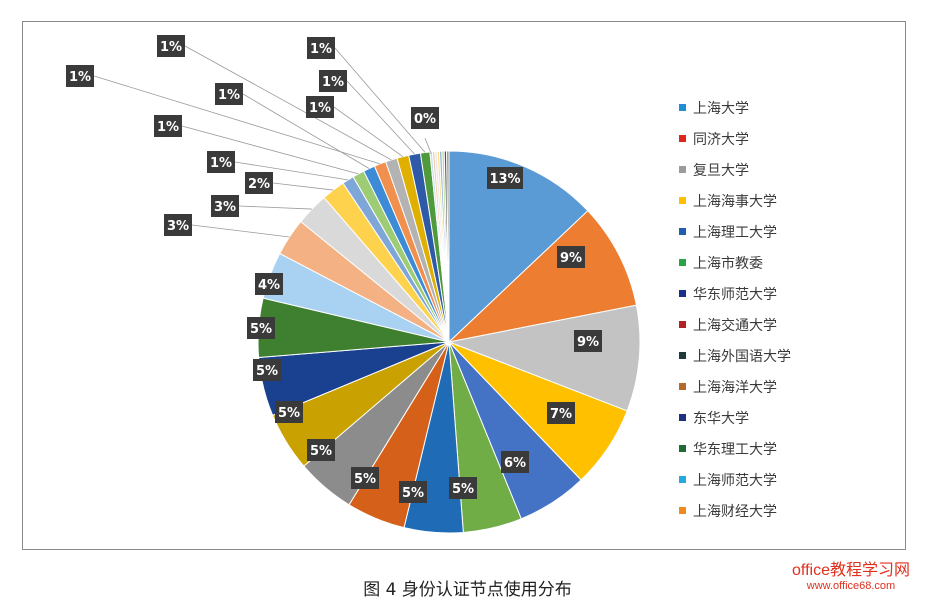 This screenshot has width=935, height=613. What do you see at coordinates (794, 448) in the screenshot?
I see `legend-item: 华东理工大学` at bounding box center [794, 448].